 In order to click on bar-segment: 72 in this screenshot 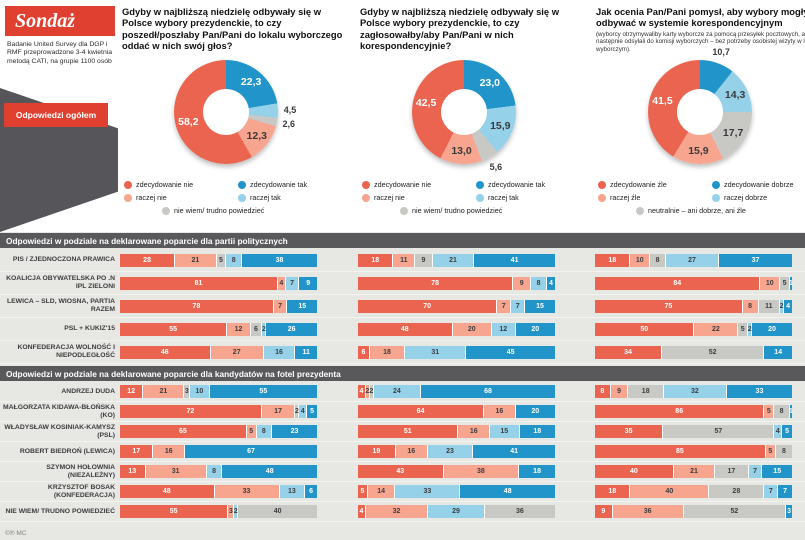, I will do `click(191, 411)`.